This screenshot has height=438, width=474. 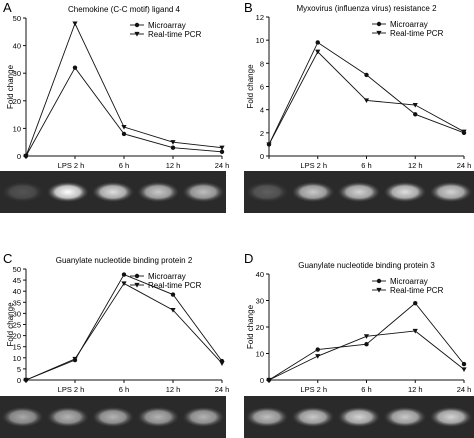 I want to click on chart-title: Guanylate nucleotide binding protein 2, so click(x=124, y=260).